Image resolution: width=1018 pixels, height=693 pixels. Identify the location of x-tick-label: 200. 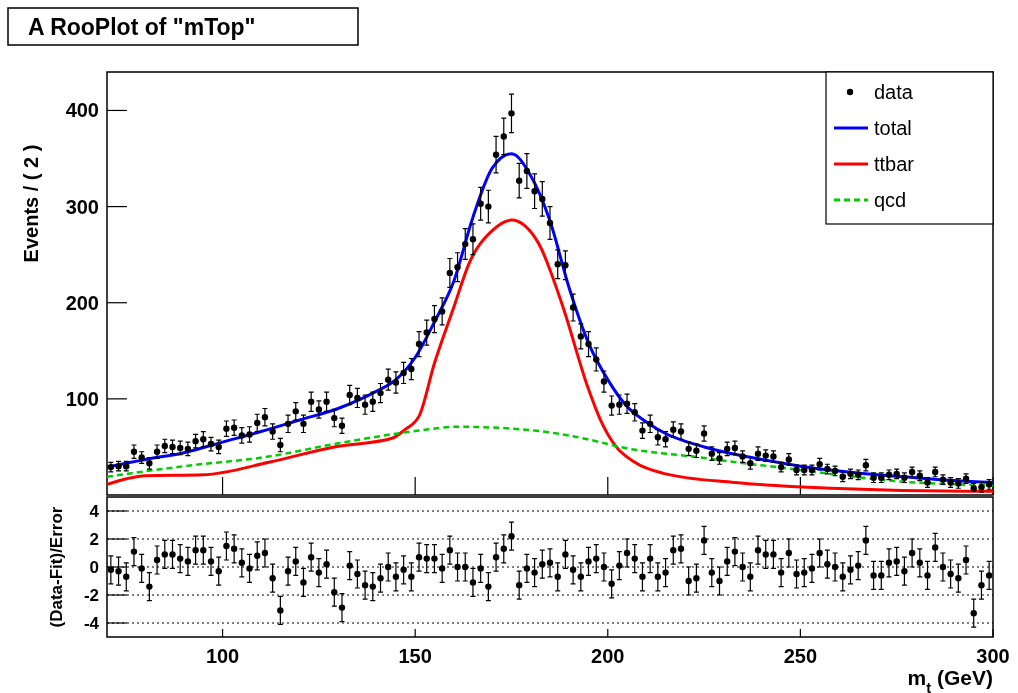
(608, 656).